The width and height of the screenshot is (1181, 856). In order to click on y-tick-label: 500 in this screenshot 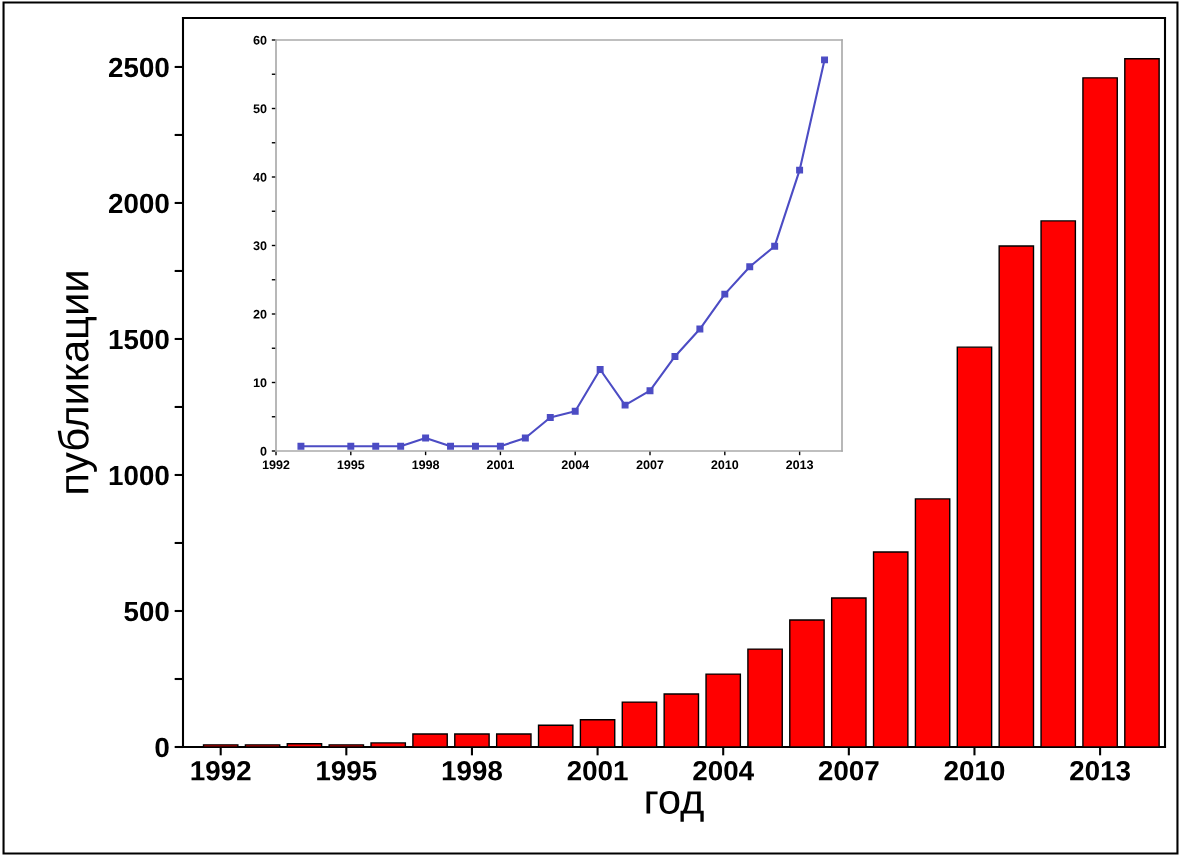, I will do `click(146, 611)`.